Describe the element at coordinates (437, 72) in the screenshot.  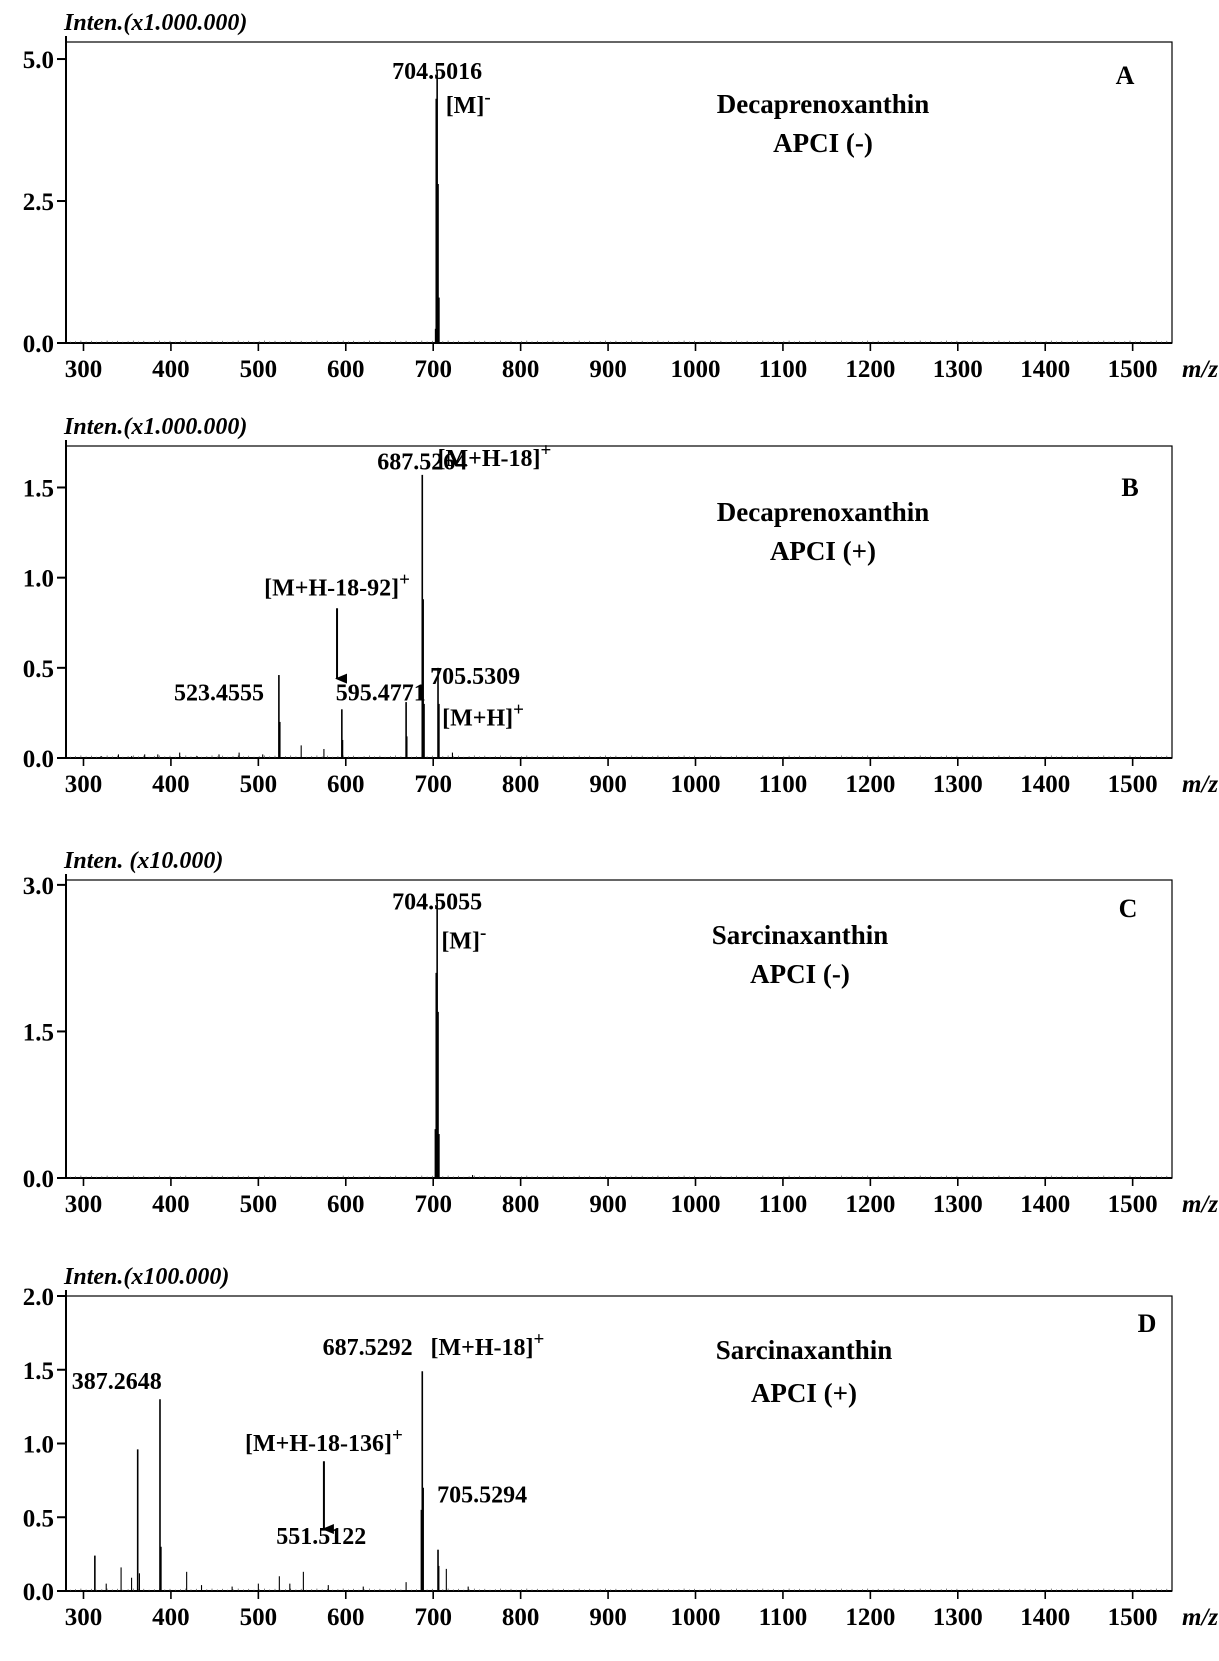
I see `peak-annotation: 704.5016` at that location.